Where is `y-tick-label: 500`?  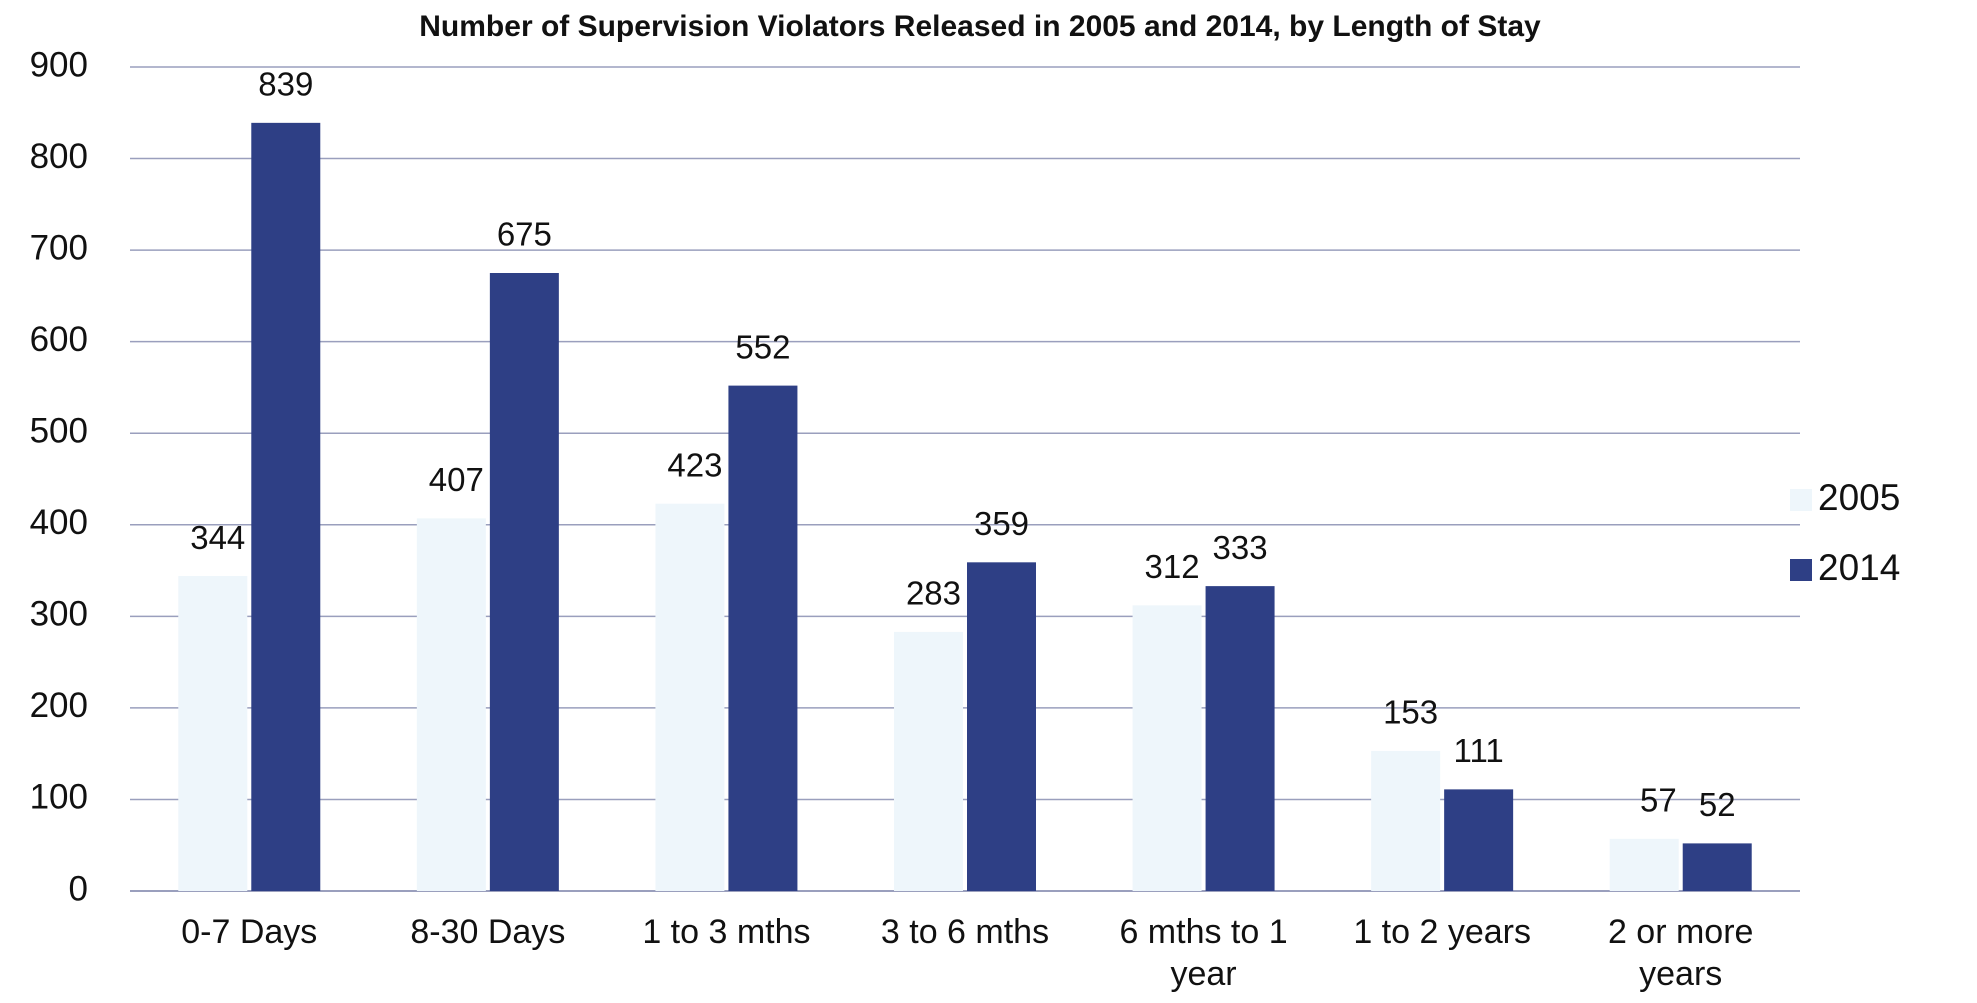
y-tick-label: 500 is located at coordinates (59, 430).